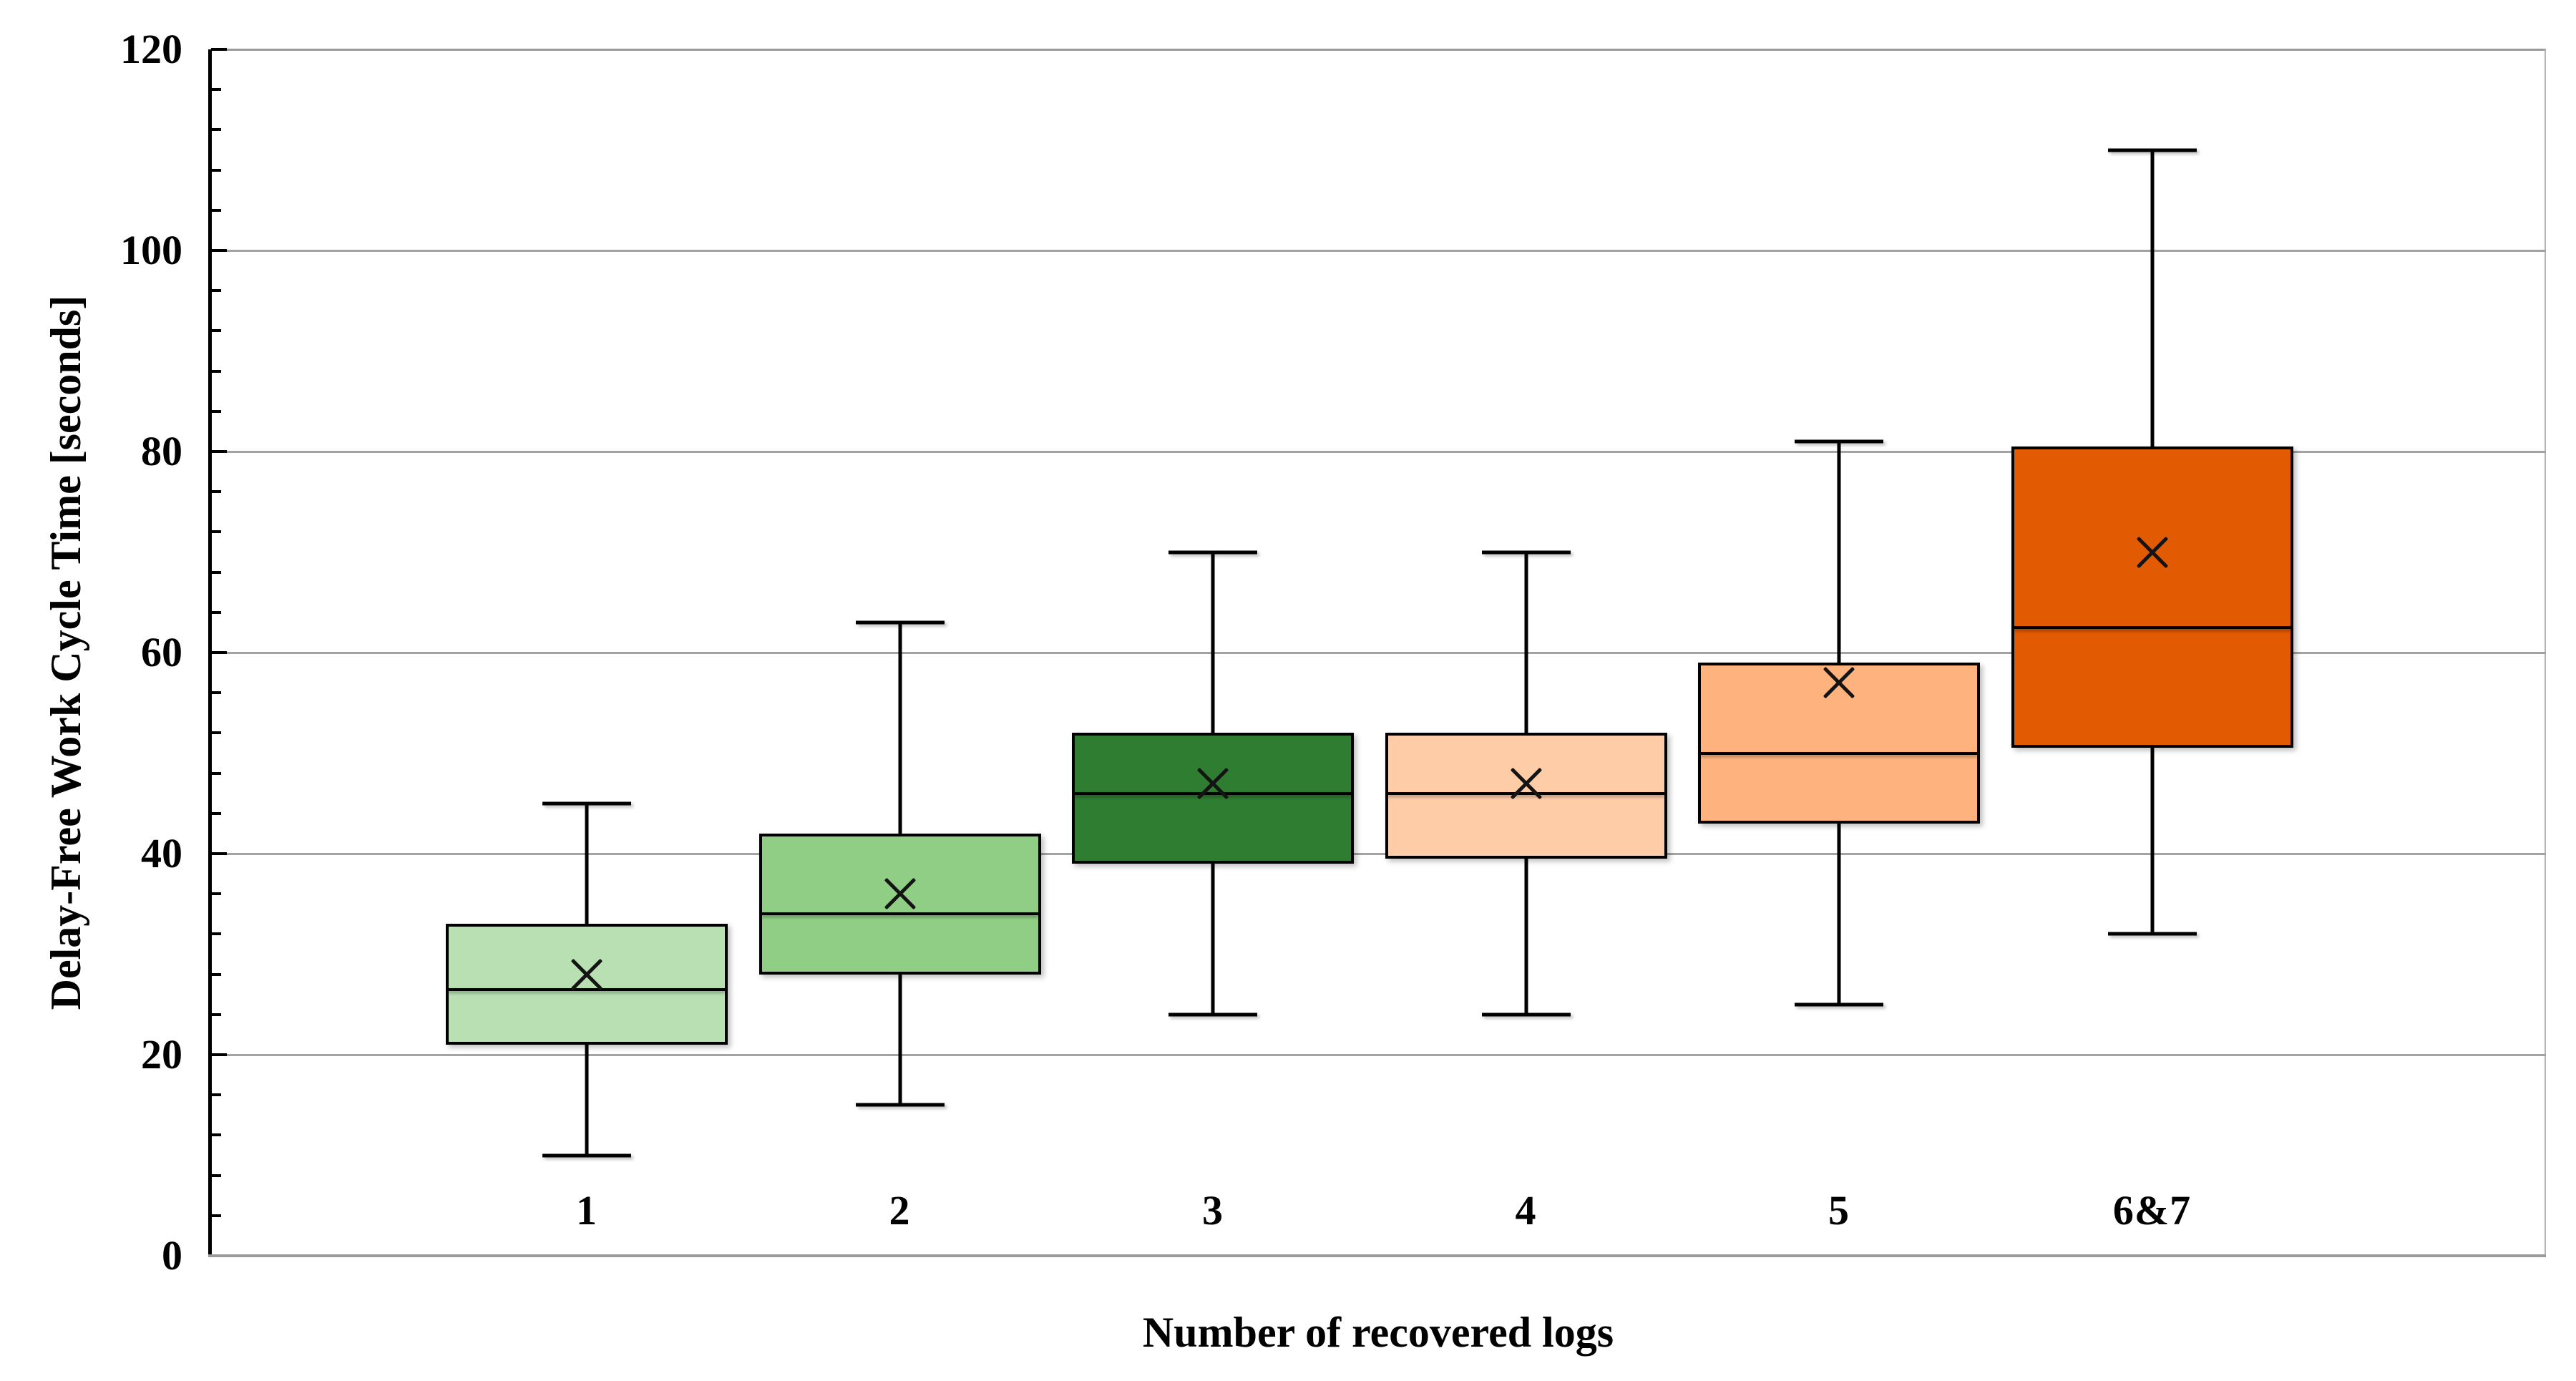 The height and width of the screenshot is (1381, 2576). I want to click on x-category-label-1: 1, so click(586, 1210).